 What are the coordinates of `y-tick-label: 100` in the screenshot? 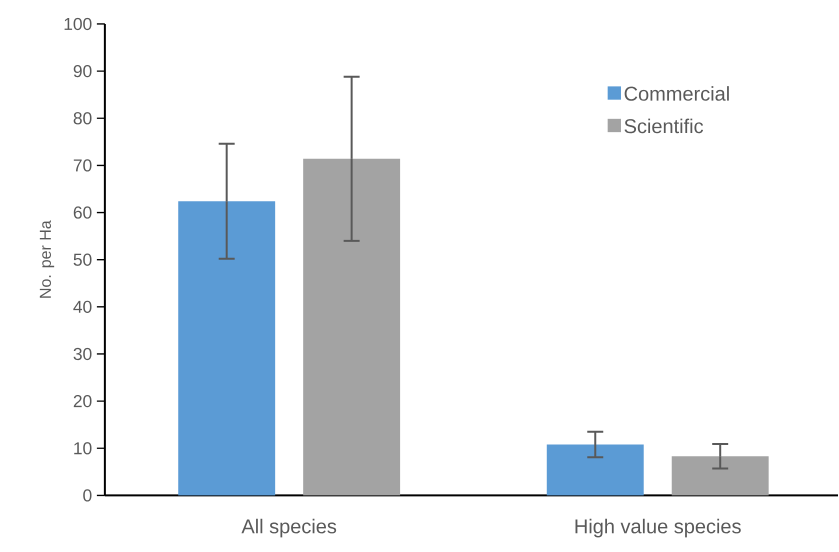 It's located at (78, 24).